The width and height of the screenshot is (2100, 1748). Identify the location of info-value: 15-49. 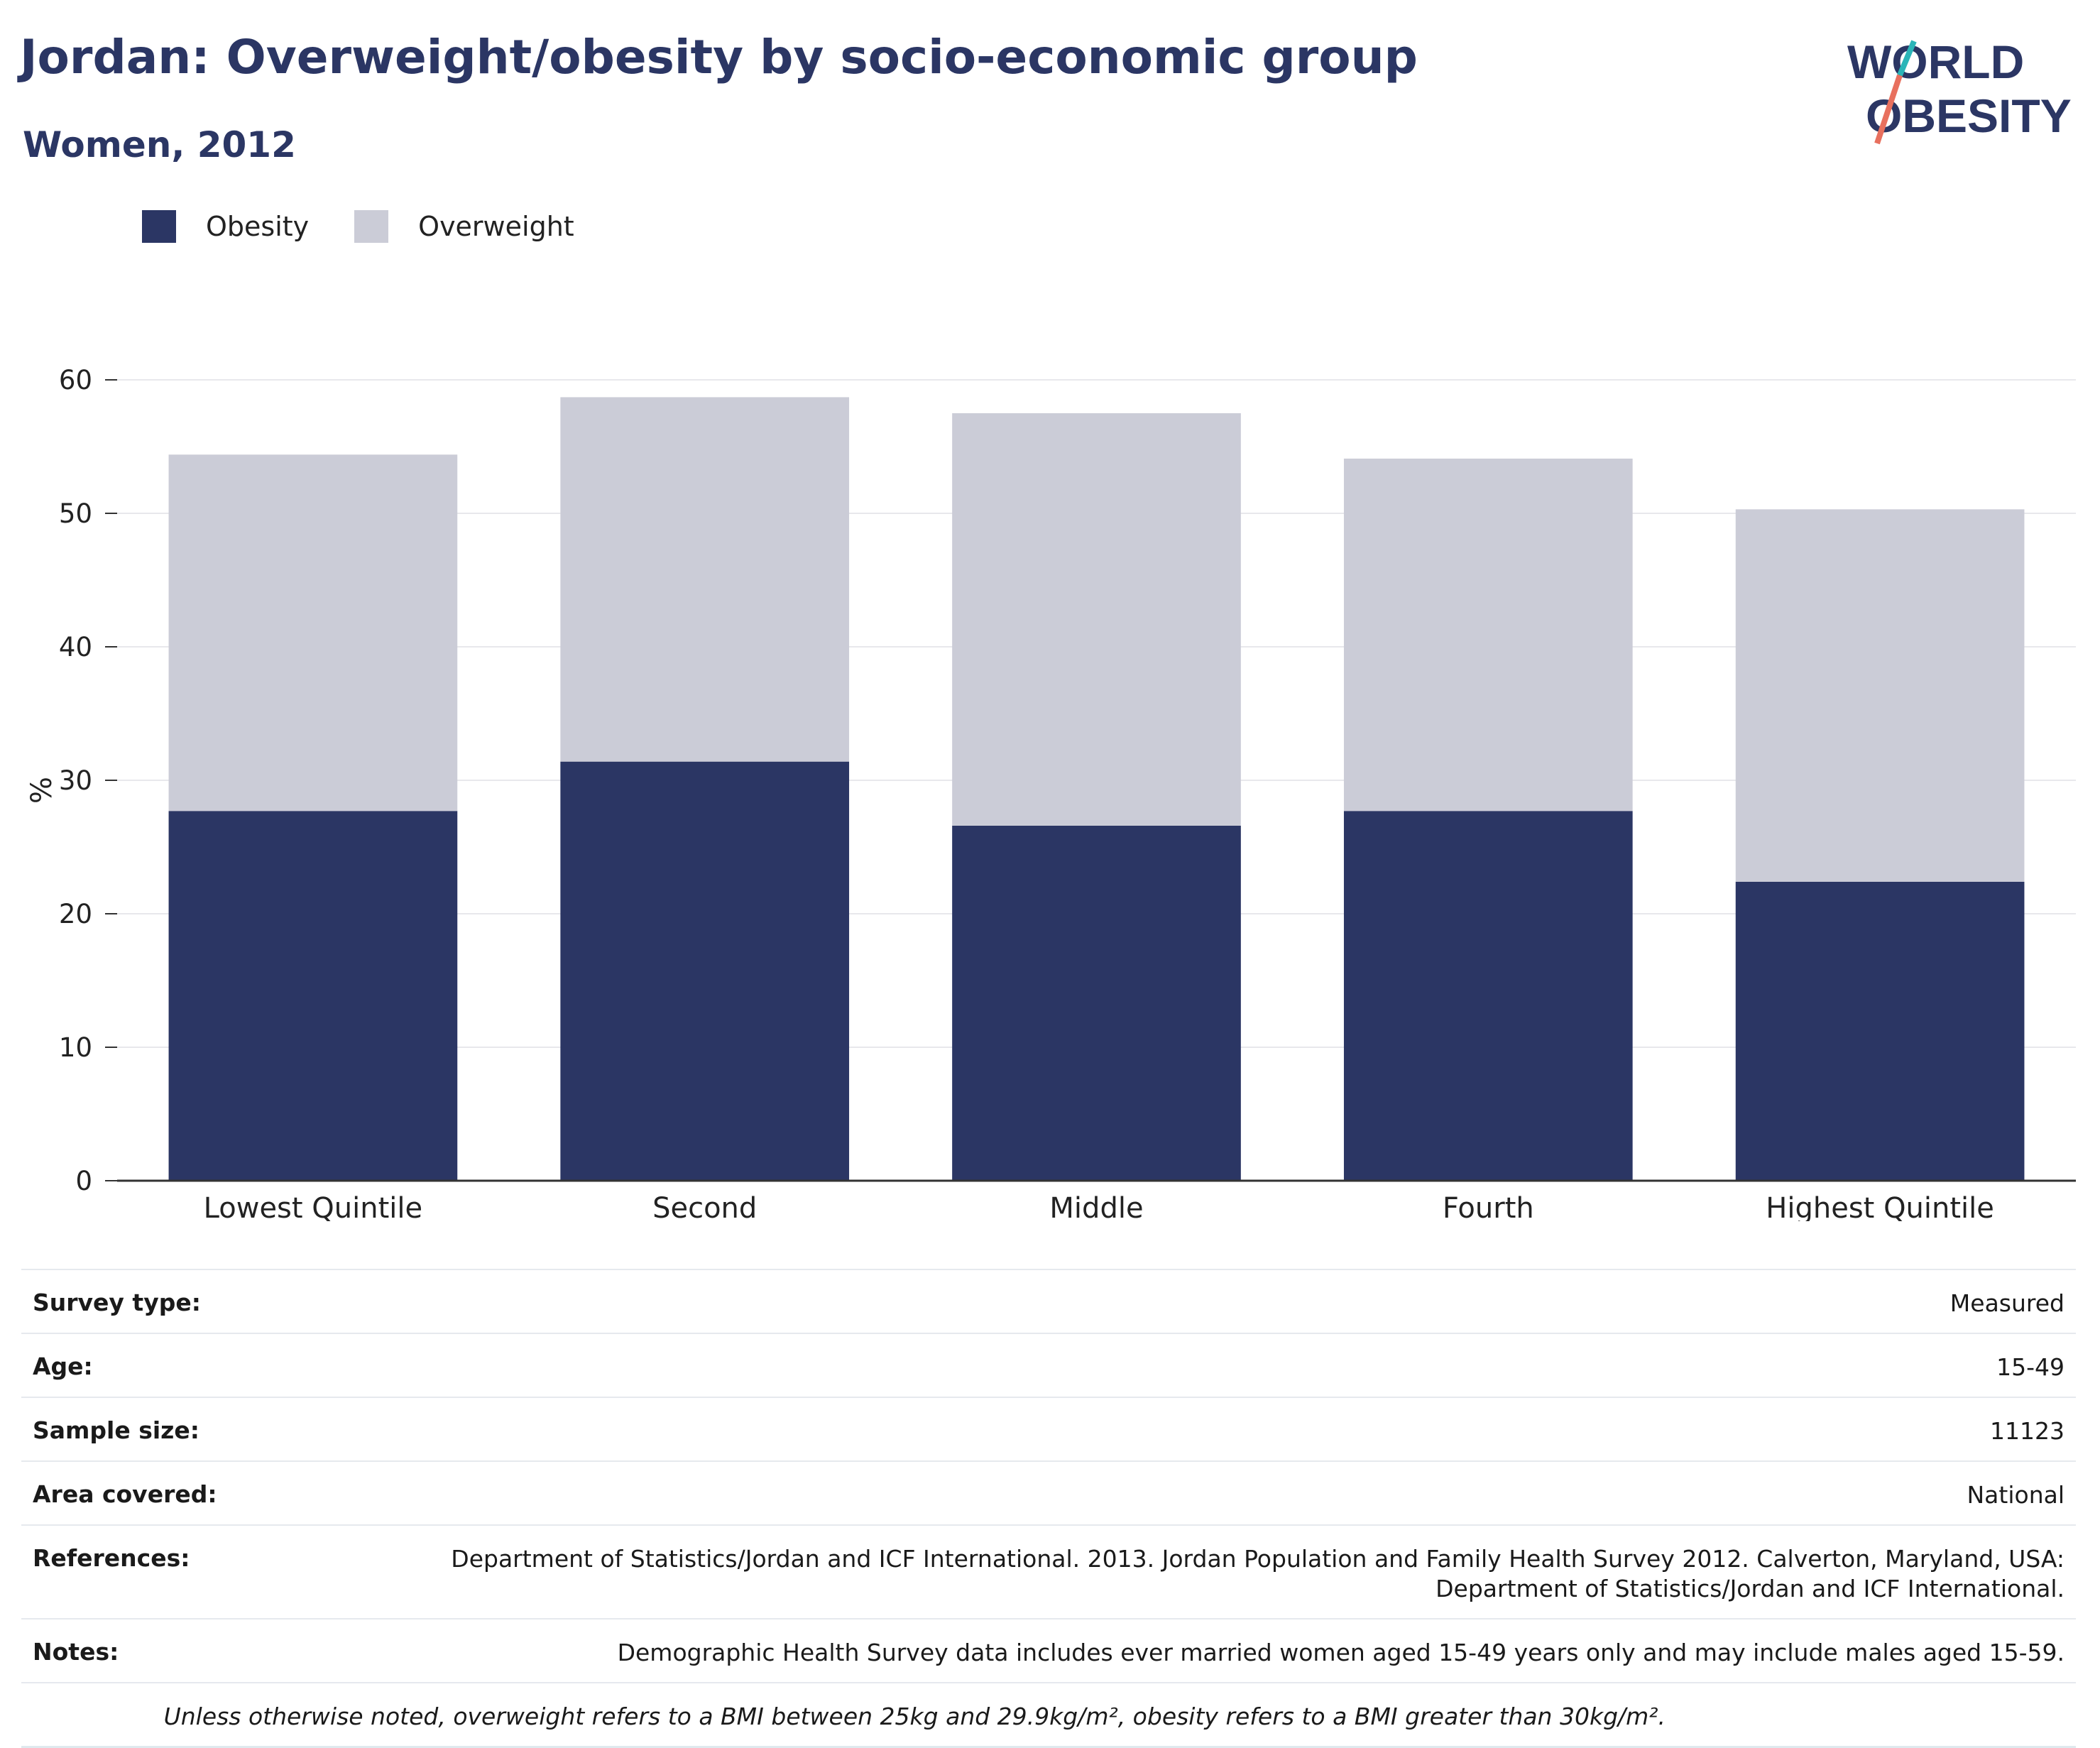
(2030, 1367).